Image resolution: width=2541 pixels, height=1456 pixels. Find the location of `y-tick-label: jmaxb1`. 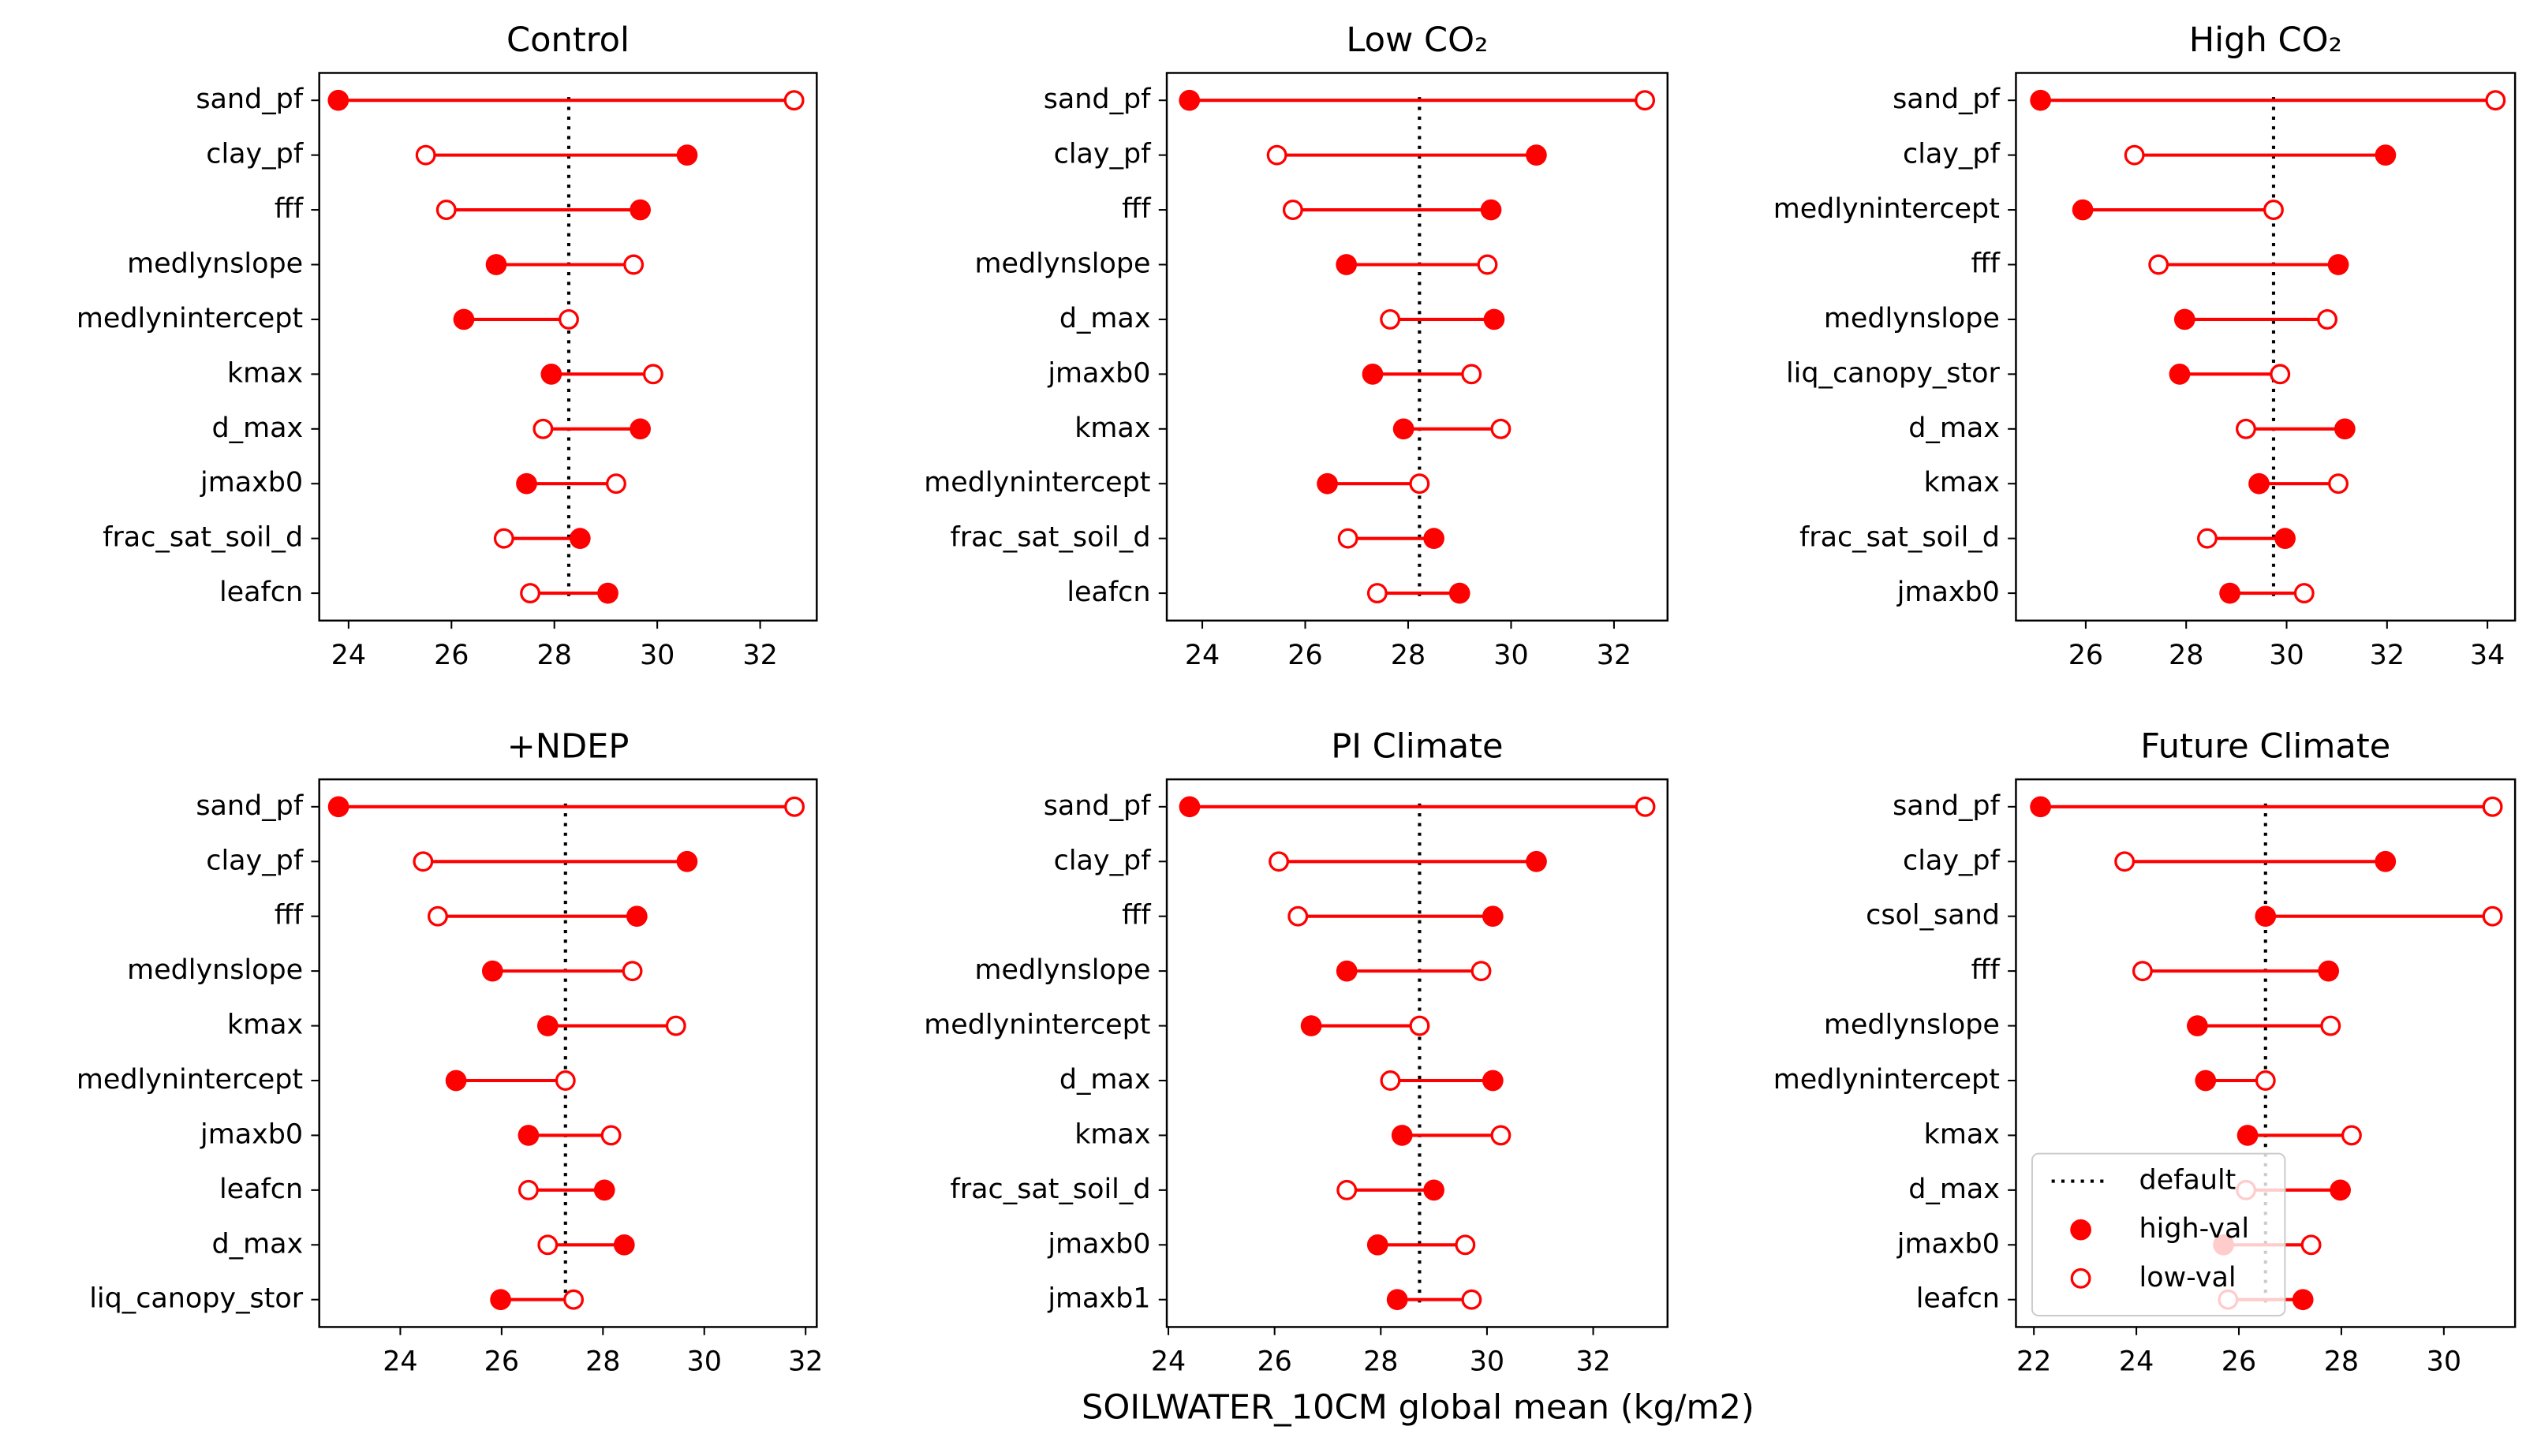

y-tick-label: jmaxb1 is located at coordinates (1098, 1299).